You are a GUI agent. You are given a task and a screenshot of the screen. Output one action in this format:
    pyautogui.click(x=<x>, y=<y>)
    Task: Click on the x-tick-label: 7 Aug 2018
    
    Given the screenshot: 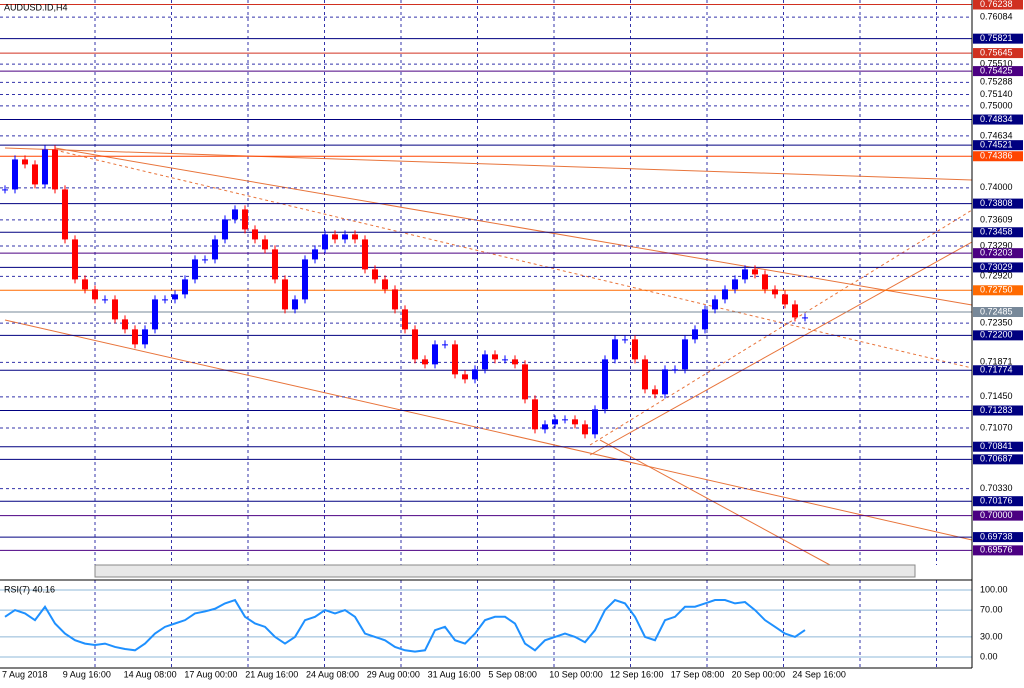 What is the action you would take?
    pyautogui.click(x=25, y=674)
    